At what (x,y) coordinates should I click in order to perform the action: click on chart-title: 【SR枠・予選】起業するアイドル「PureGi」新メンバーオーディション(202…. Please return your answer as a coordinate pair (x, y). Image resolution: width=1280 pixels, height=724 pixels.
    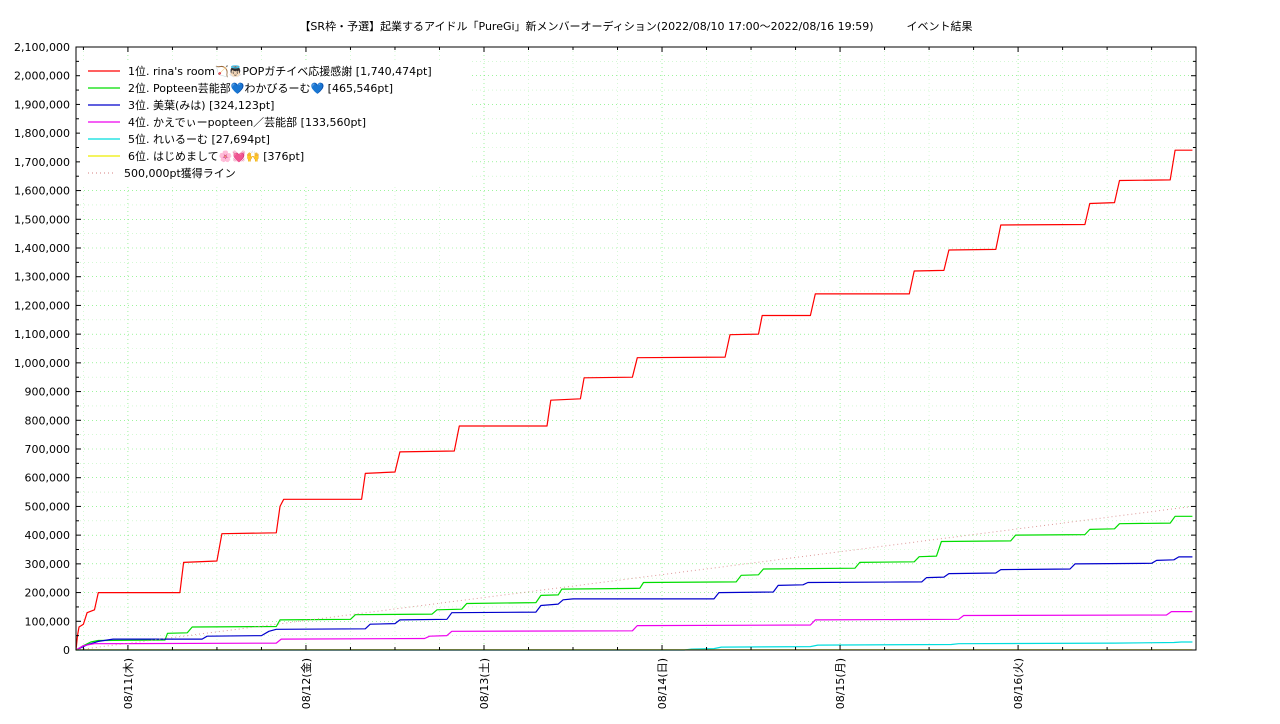
    Looking at the image, I should click on (635, 26).